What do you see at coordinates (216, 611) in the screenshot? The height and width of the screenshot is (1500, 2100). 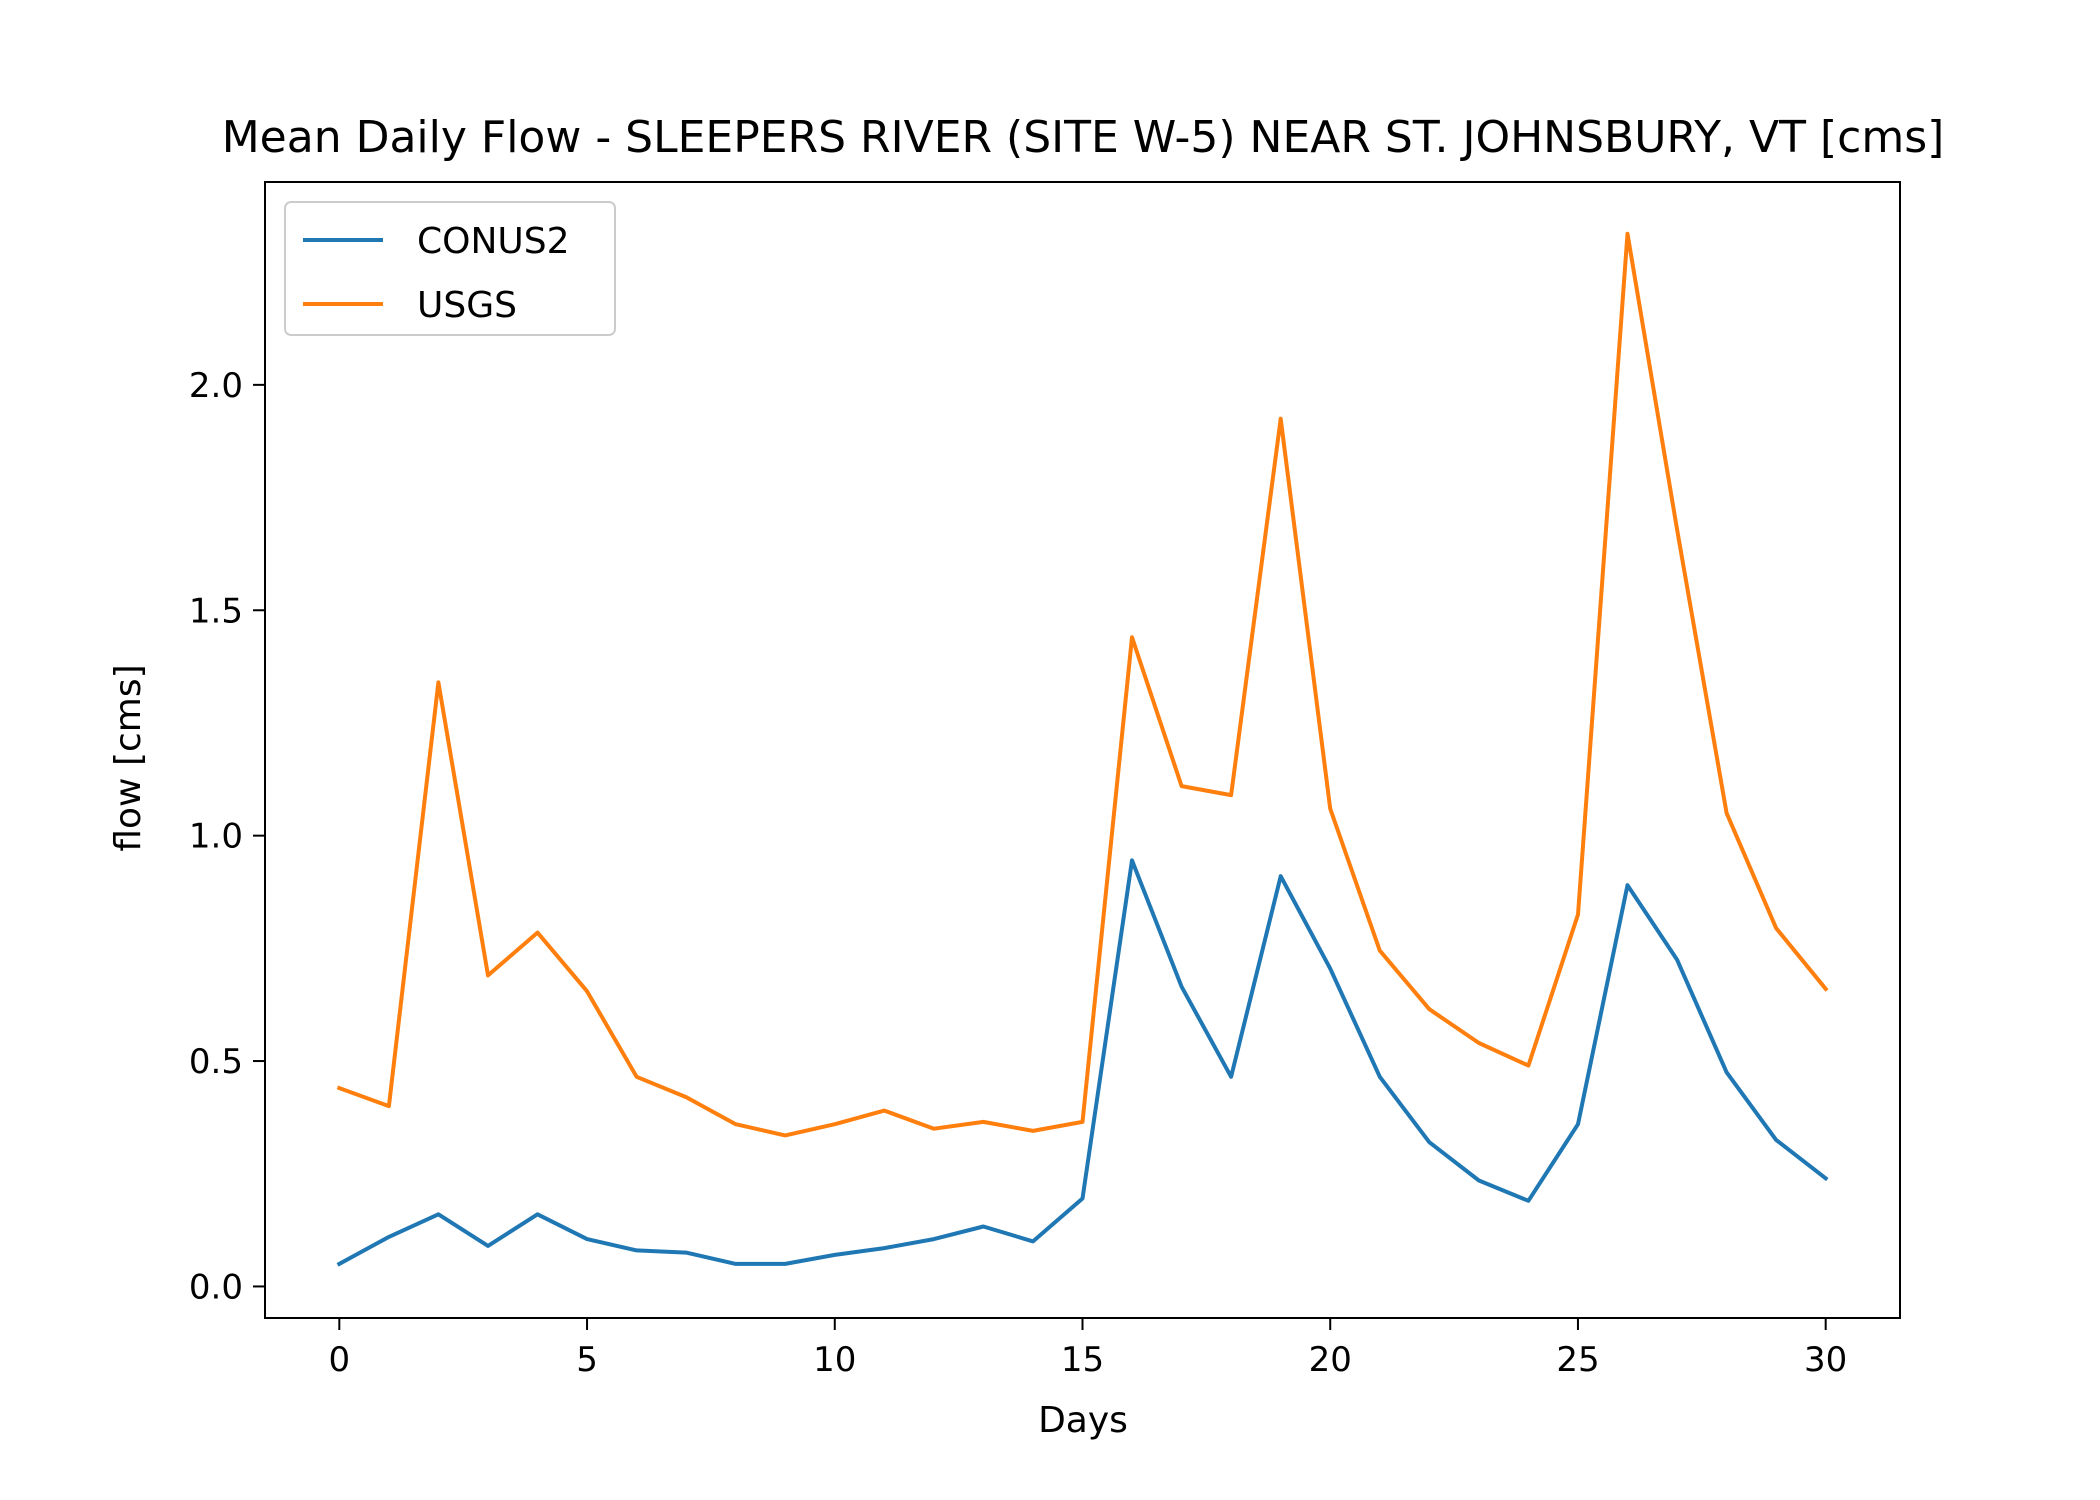 I see `y-tick-label: 1.5` at bounding box center [216, 611].